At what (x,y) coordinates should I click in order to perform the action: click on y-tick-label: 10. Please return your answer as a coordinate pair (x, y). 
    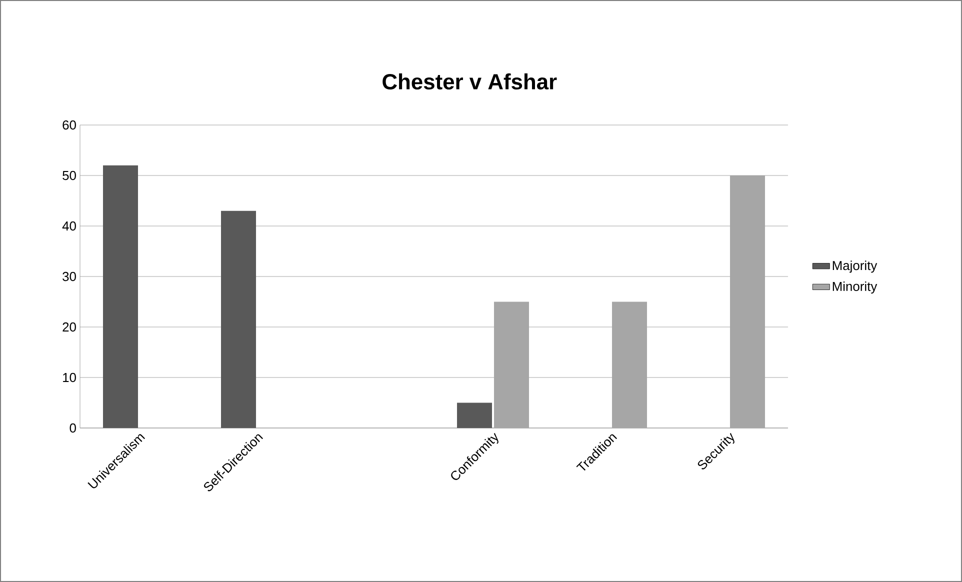
    Looking at the image, I should click on (69, 377).